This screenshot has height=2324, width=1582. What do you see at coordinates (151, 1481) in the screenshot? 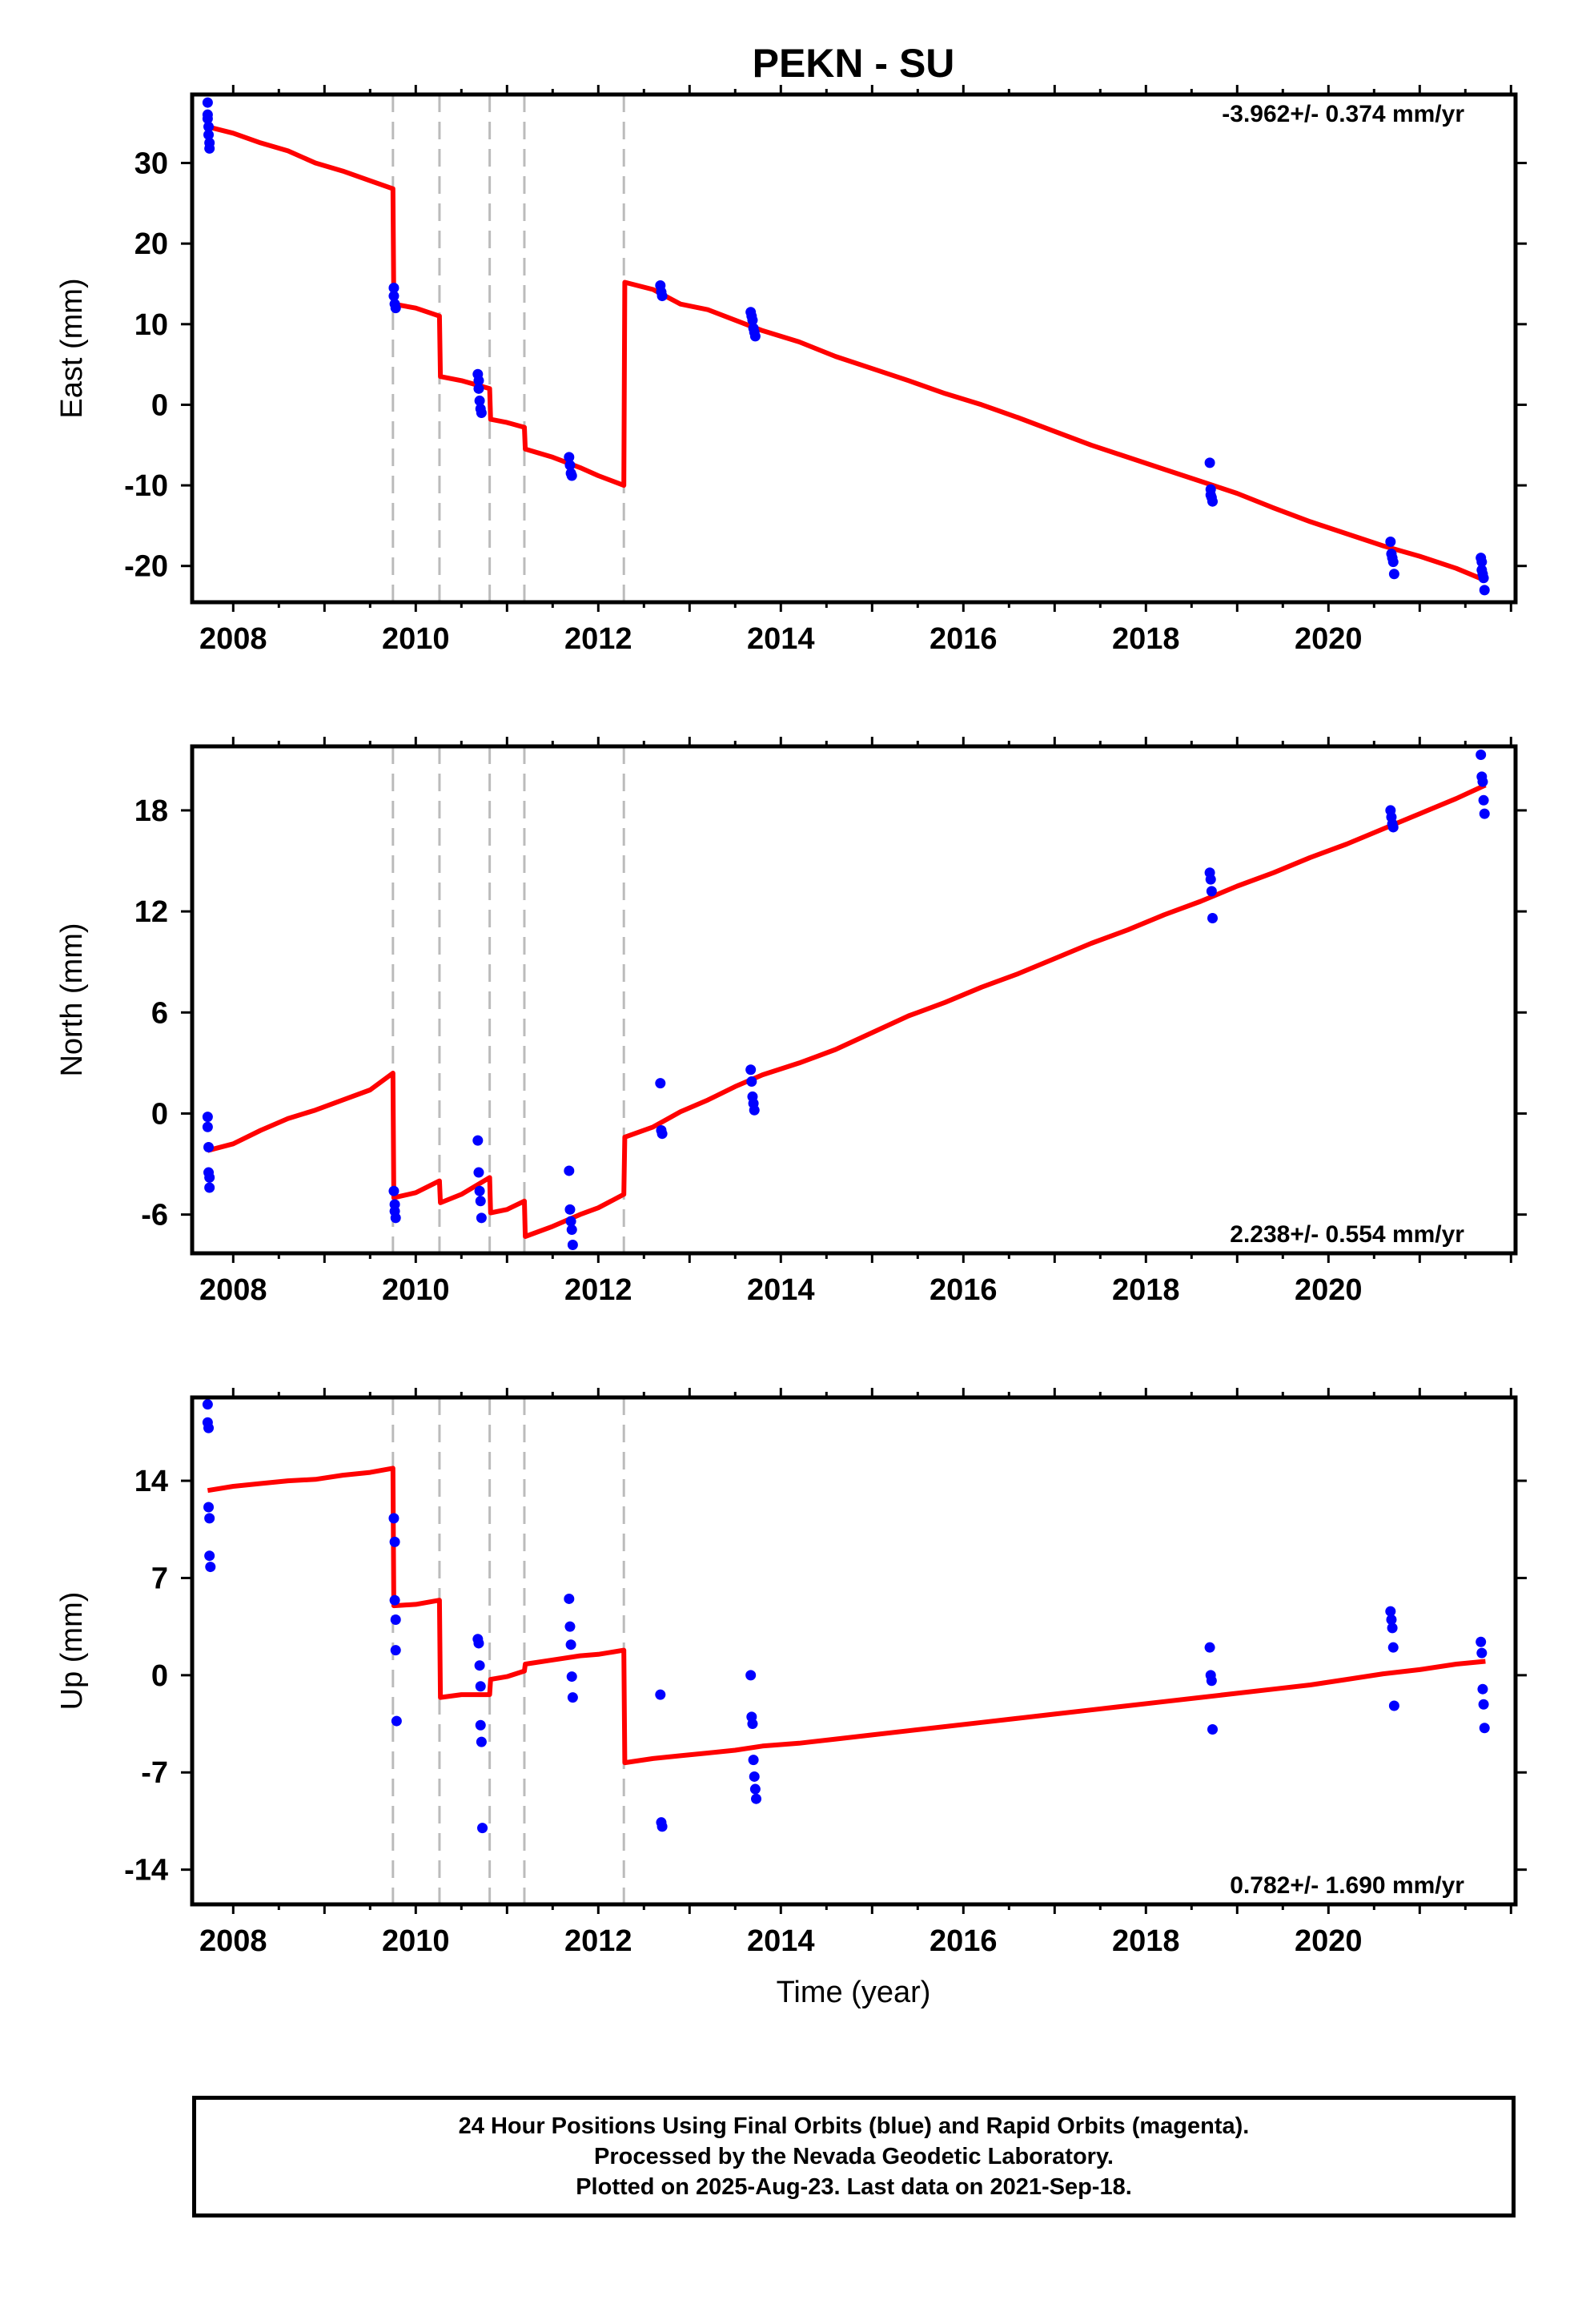
I see `up-y-tick-label: 14` at bounding box center [151, 1481].